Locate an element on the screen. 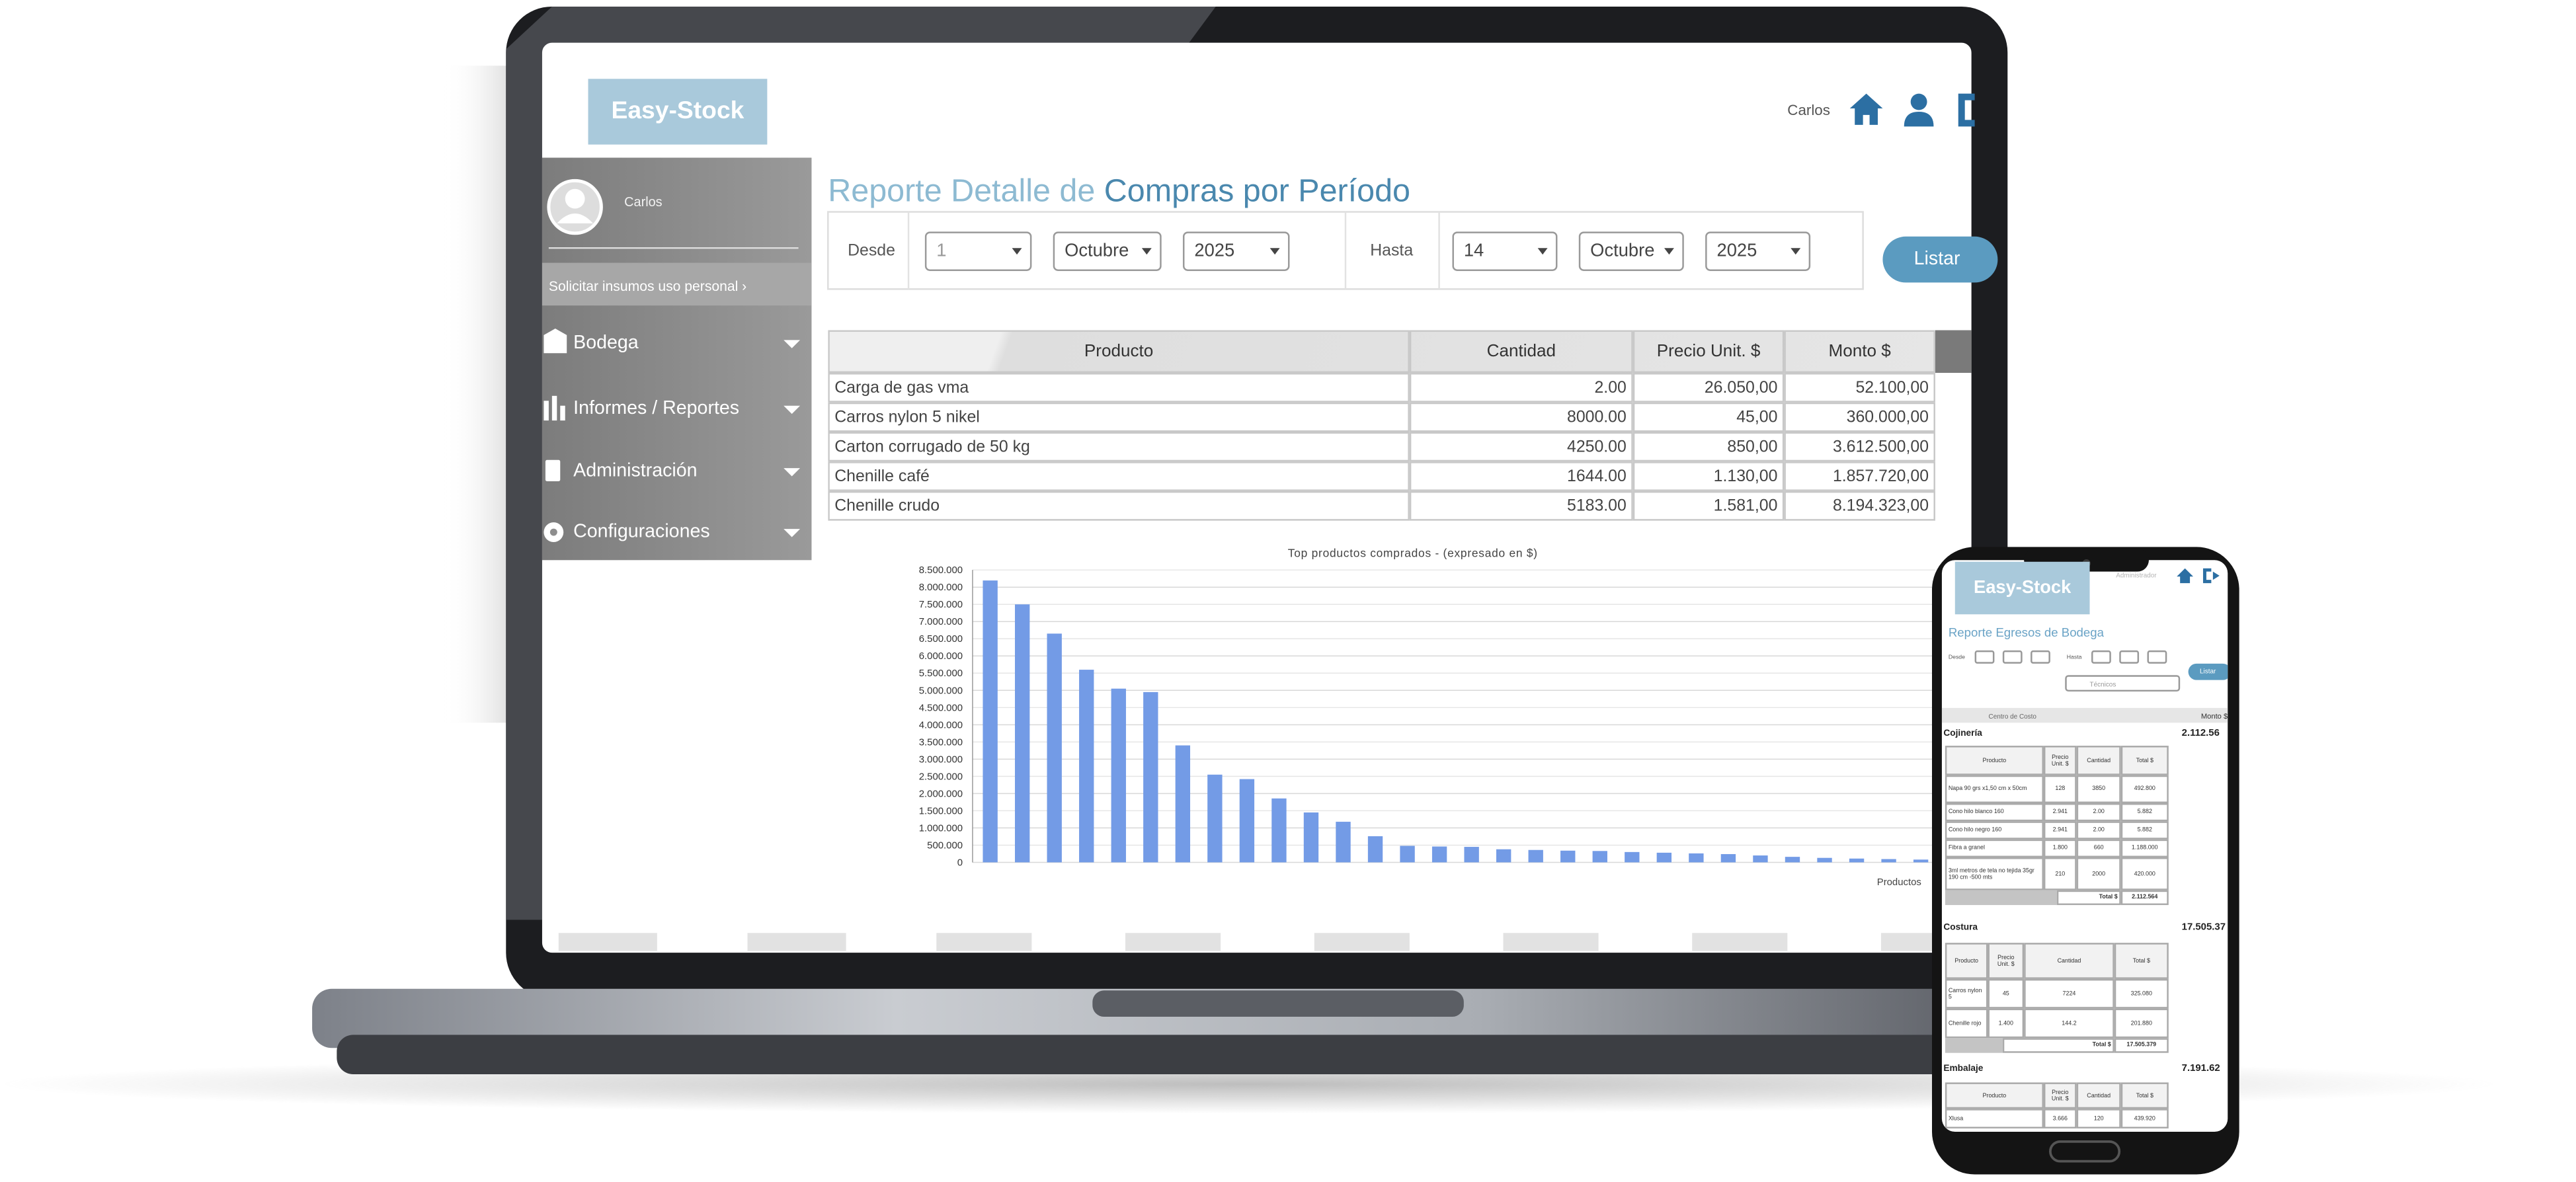  role: Administrador is located at coordinates (2136, 575).